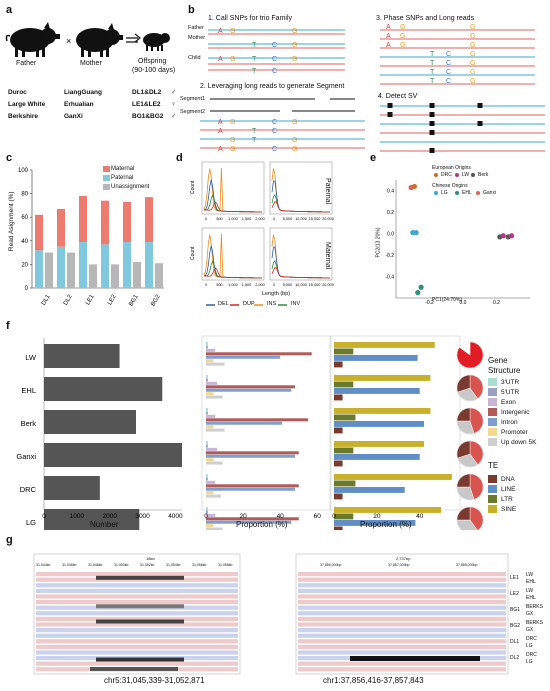 The height and width of the screenshot is (691, 550). I want to click on right-ruler-tick: 37,857,000bp, so click(399, 565).